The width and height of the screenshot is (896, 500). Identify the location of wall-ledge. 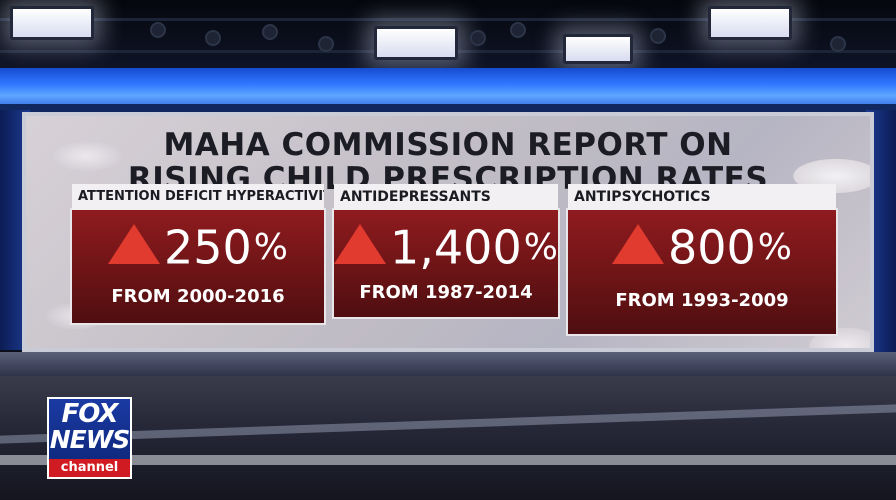
(448, 365).